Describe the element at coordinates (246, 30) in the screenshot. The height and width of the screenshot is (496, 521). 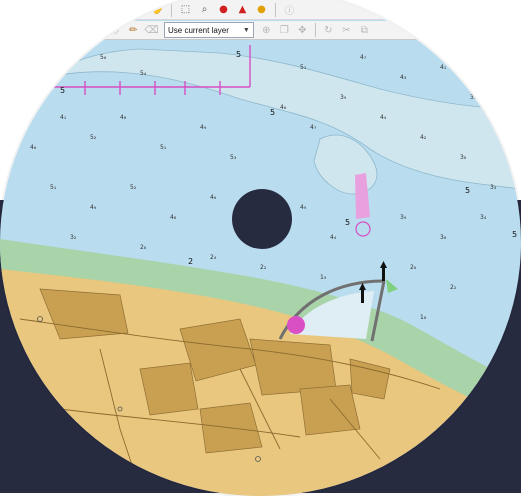
I see `chevron-down-icon: ▼` at that location.